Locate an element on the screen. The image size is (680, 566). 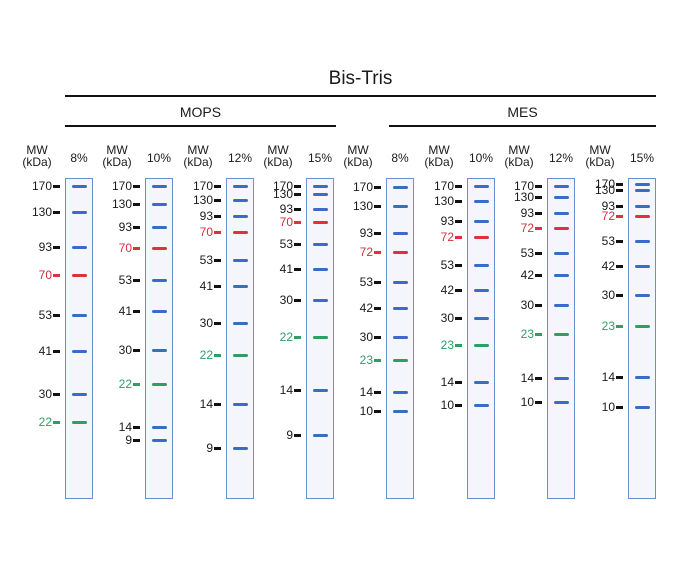
gel-percent-label: 8% is located at coordinates (400, 158).